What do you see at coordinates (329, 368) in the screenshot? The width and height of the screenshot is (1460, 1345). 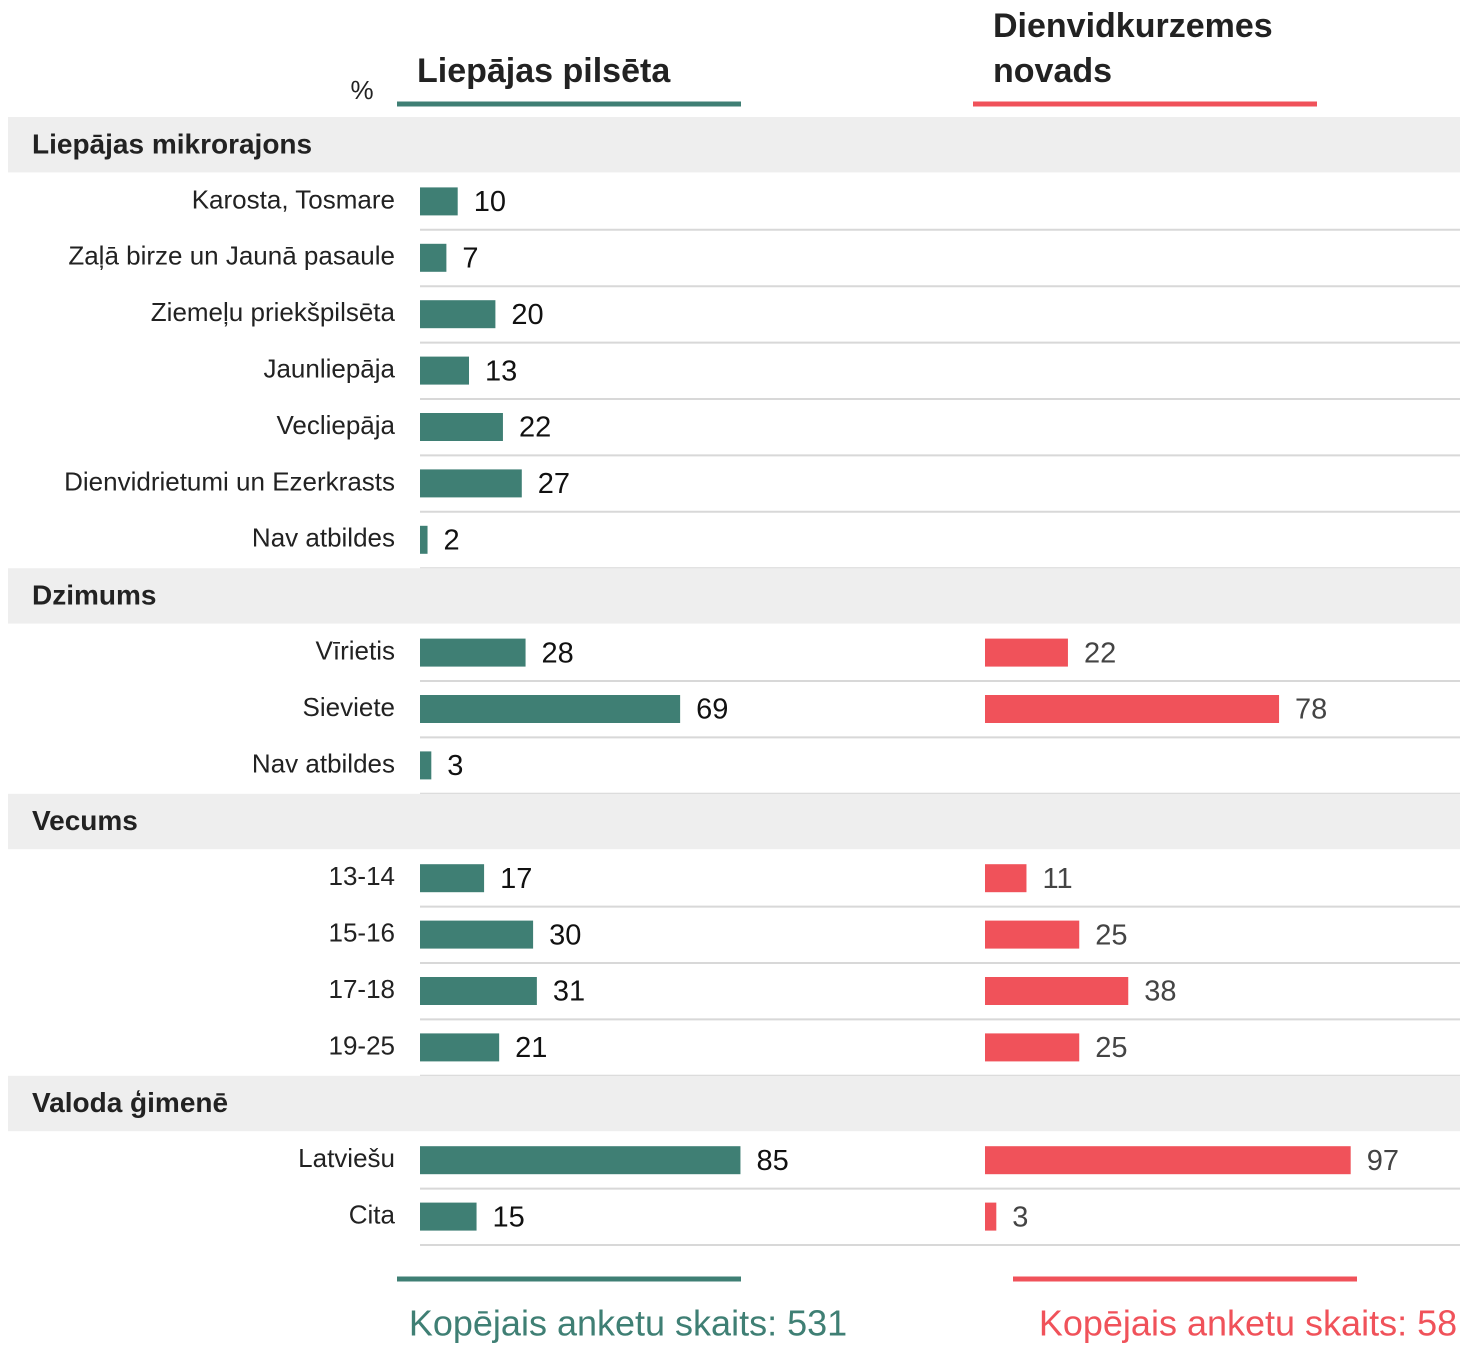 I see `category-label: Jaunliepāja` at bounding box center [329, 368].